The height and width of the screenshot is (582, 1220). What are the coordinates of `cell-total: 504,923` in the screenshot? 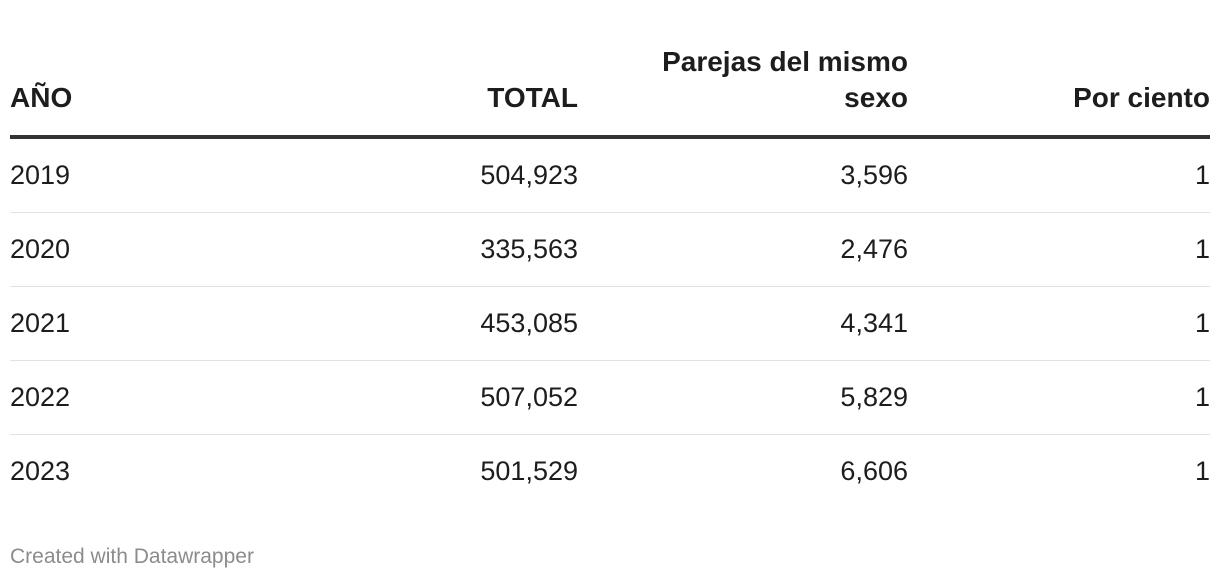 It's located at (419, 175).